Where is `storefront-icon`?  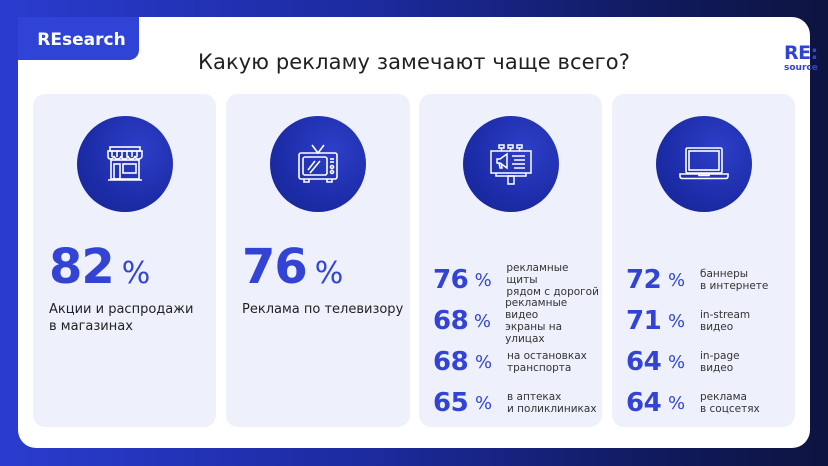 storefront-icon is located at coordinates (124, 163).